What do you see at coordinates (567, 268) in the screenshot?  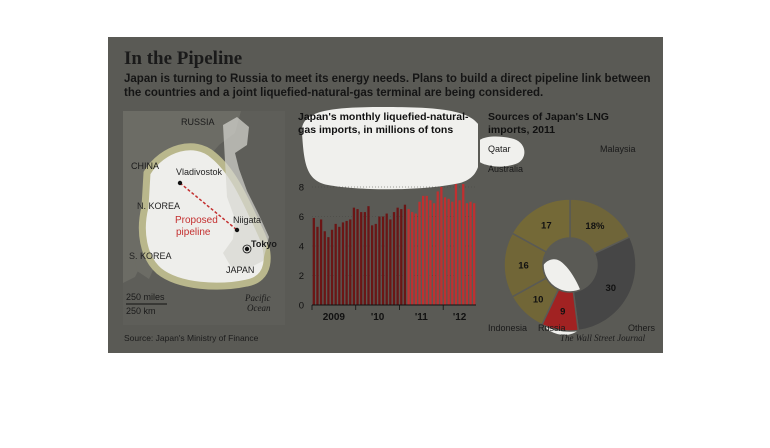 I see `pie-slice-values: 18% 30 9 10 16 17` at bounding box center [567, 268].